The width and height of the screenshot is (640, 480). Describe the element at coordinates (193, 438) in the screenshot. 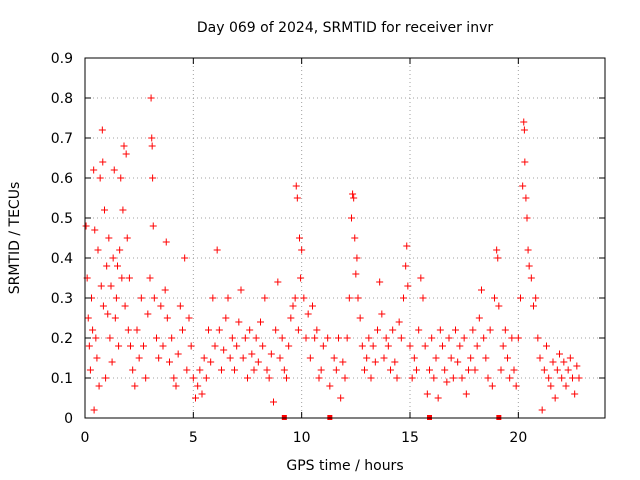

I see `x-tick-label: 5` at that location.